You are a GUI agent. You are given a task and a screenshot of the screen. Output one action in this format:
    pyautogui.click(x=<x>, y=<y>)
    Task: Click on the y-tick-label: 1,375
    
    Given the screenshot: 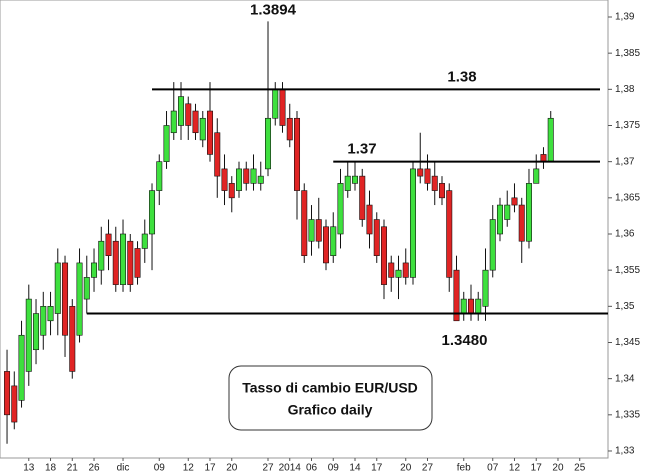 What is the action you would take?
    pyautogui.click(x=627, y=125)
    